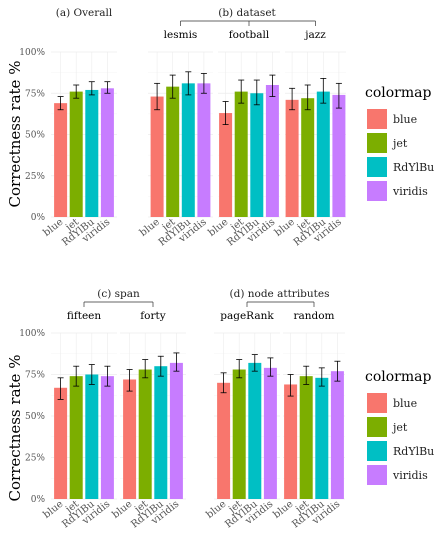  What do you see at coordinates (249, 35) in the screenshot?
I see `facet-strip-label: football` at bounding box center [249, 35].